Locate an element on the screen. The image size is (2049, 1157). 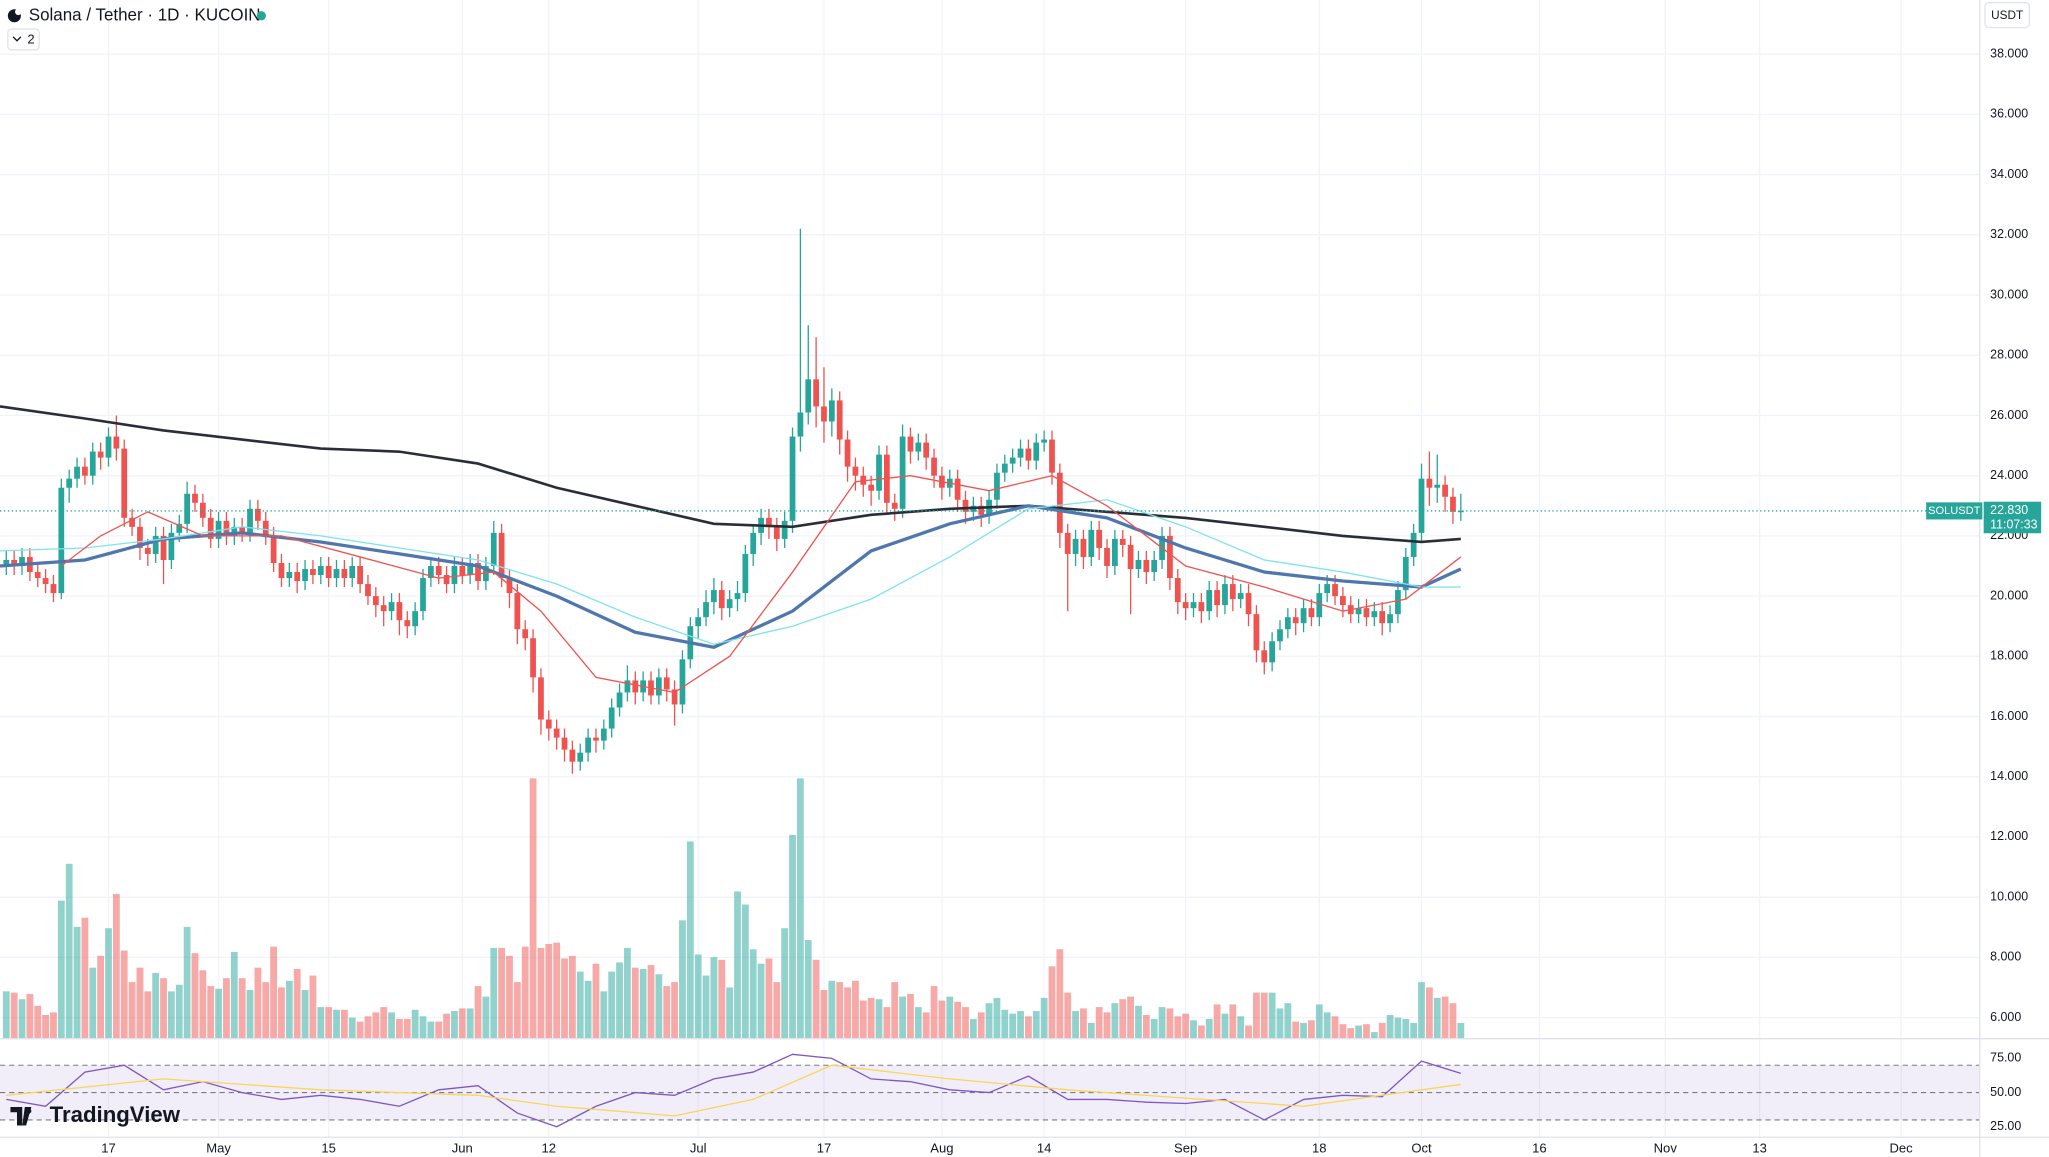
x-tick-label: Jun is located at coordinates (462, 1148).